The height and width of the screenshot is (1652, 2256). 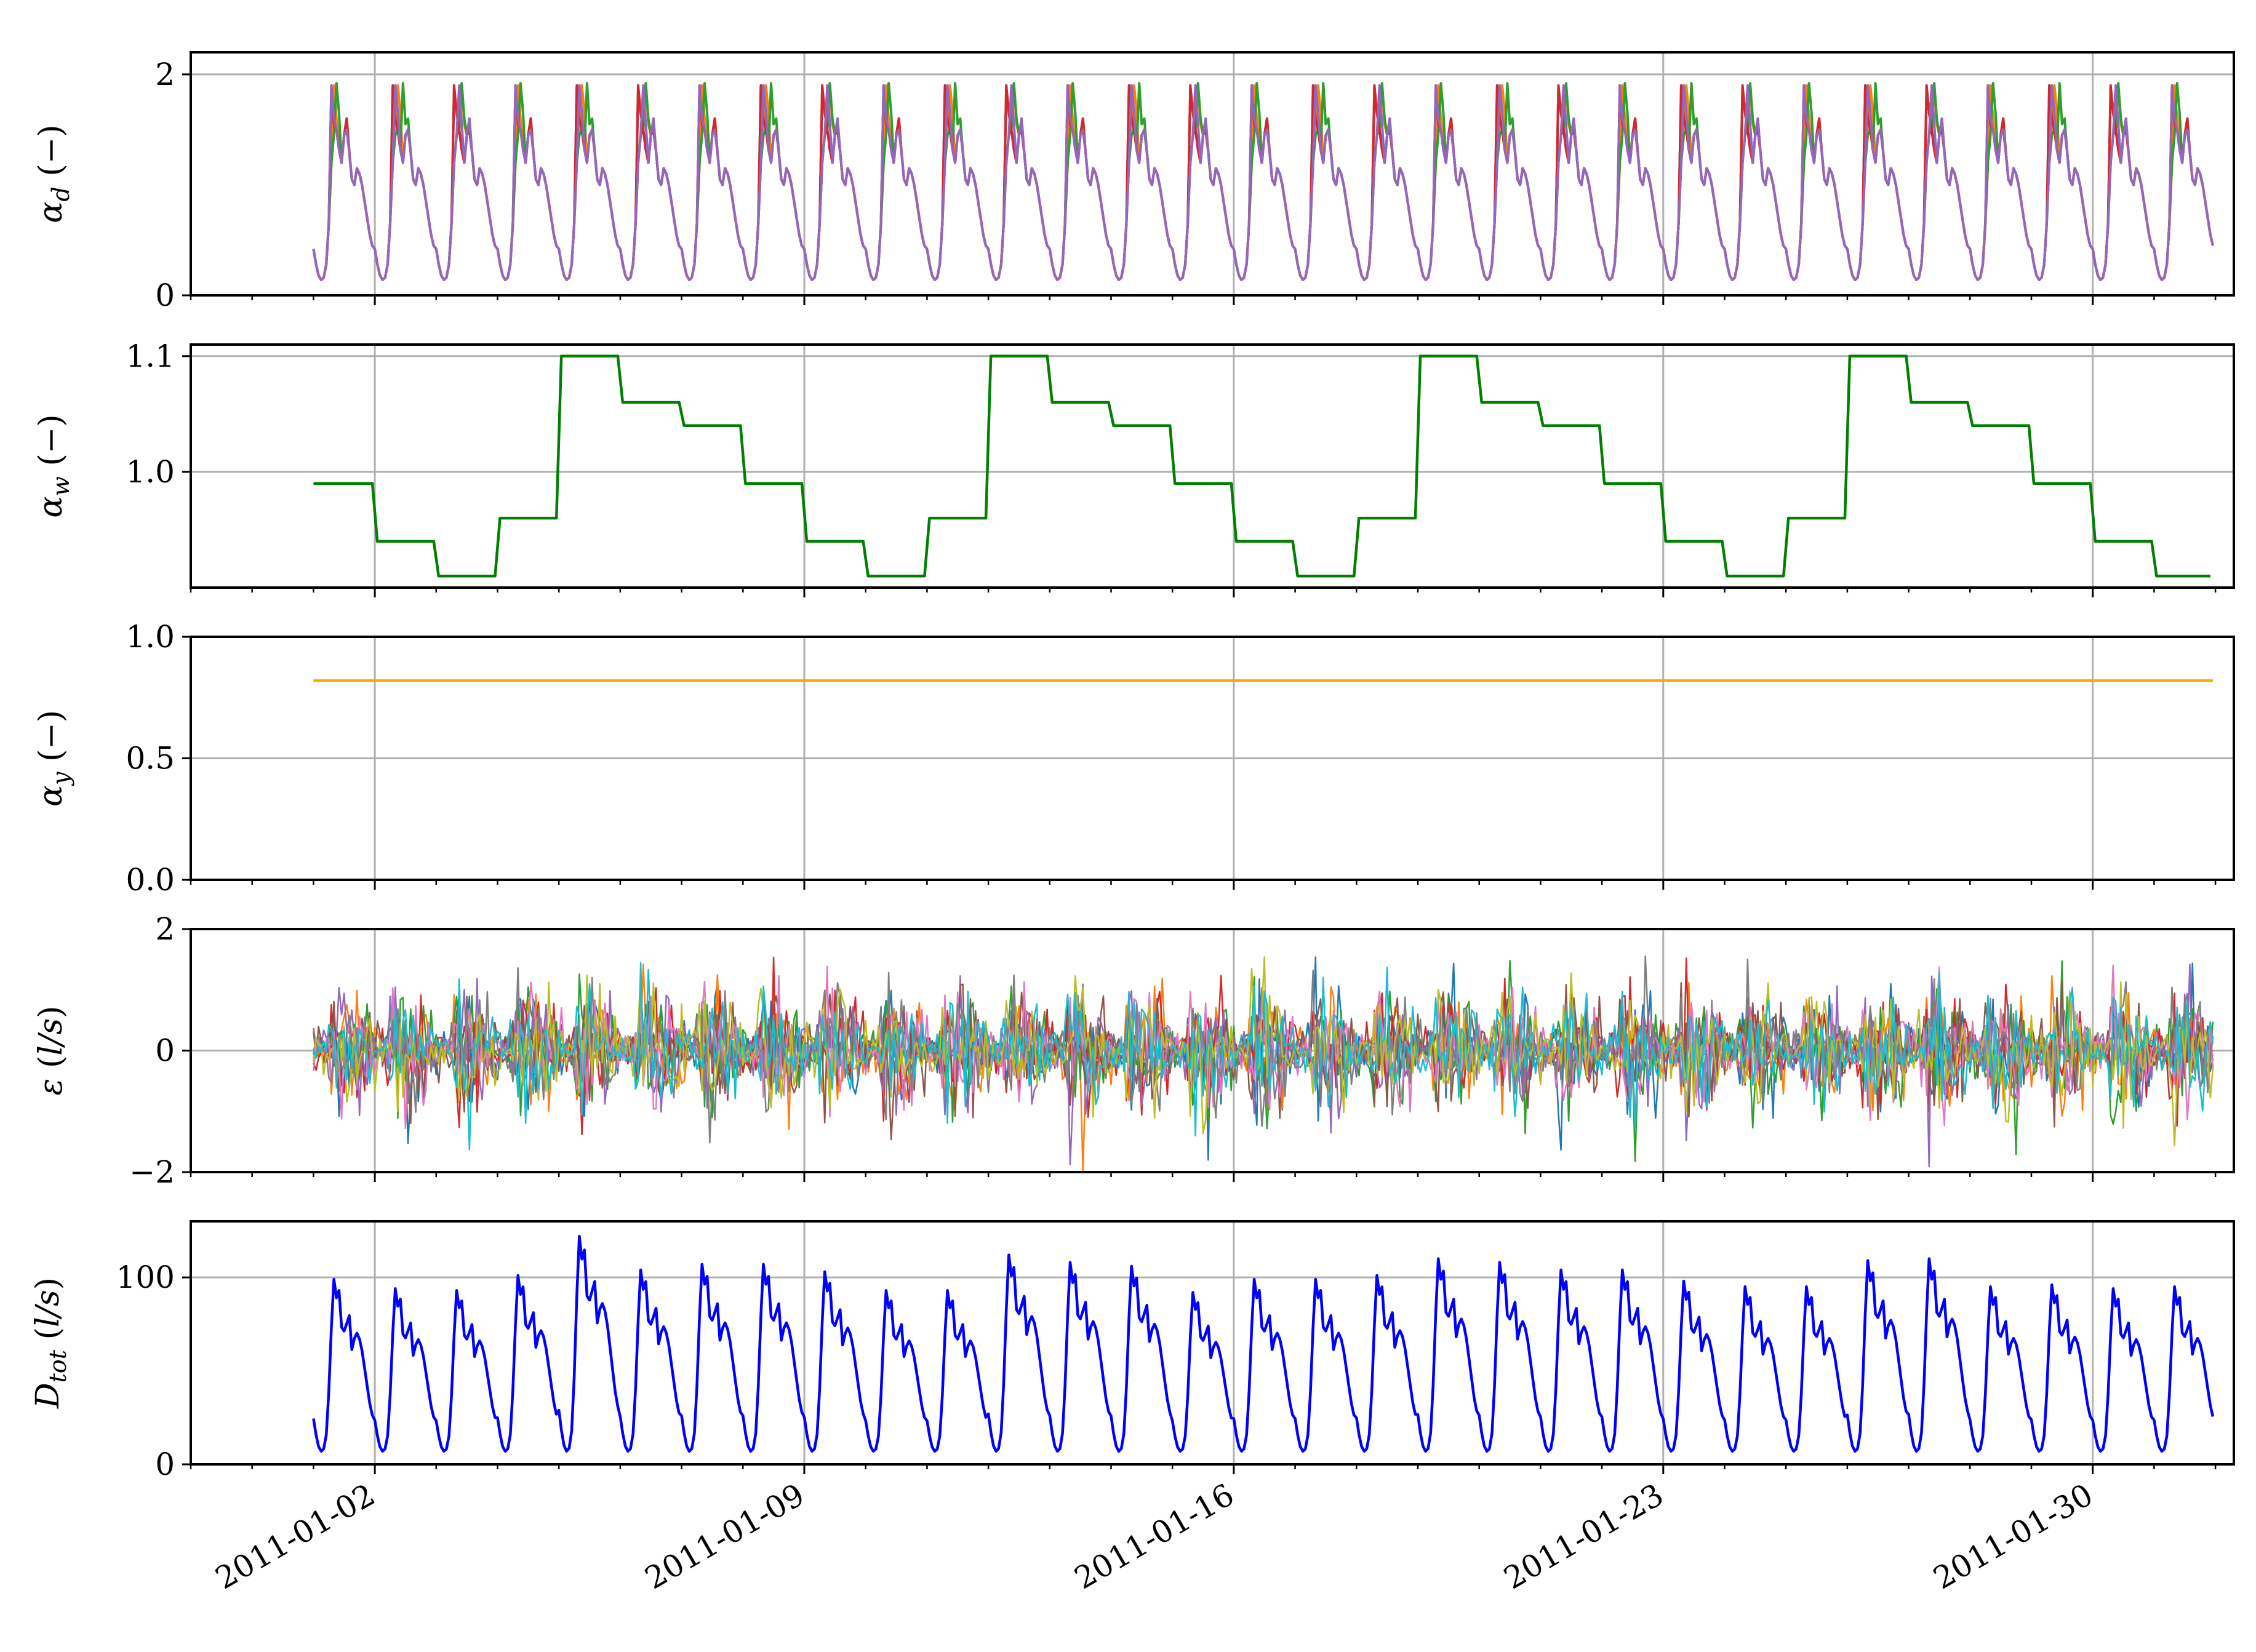 I want to click on y-tick-label: 0.5, so click(x=150, y=758).